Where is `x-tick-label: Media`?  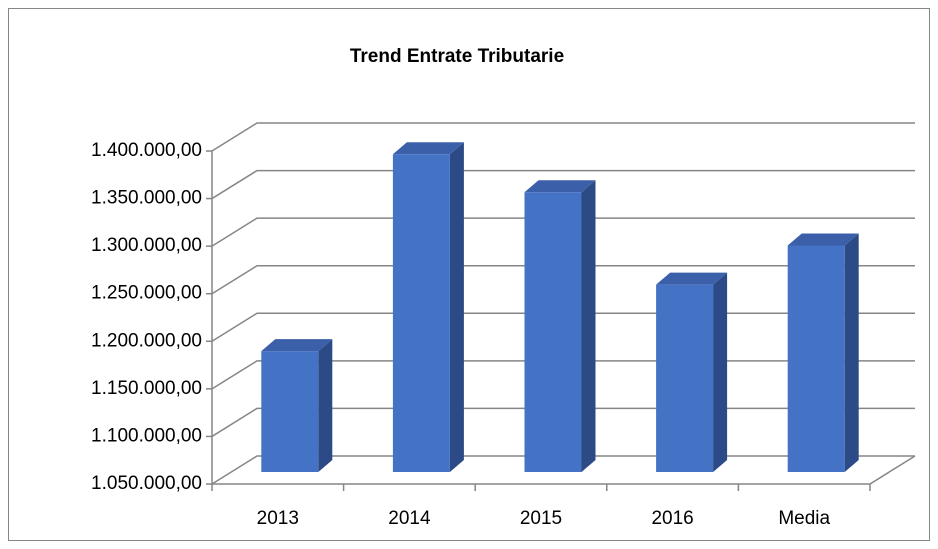
x-tick-label: Media is located at coordinates (804, 518).